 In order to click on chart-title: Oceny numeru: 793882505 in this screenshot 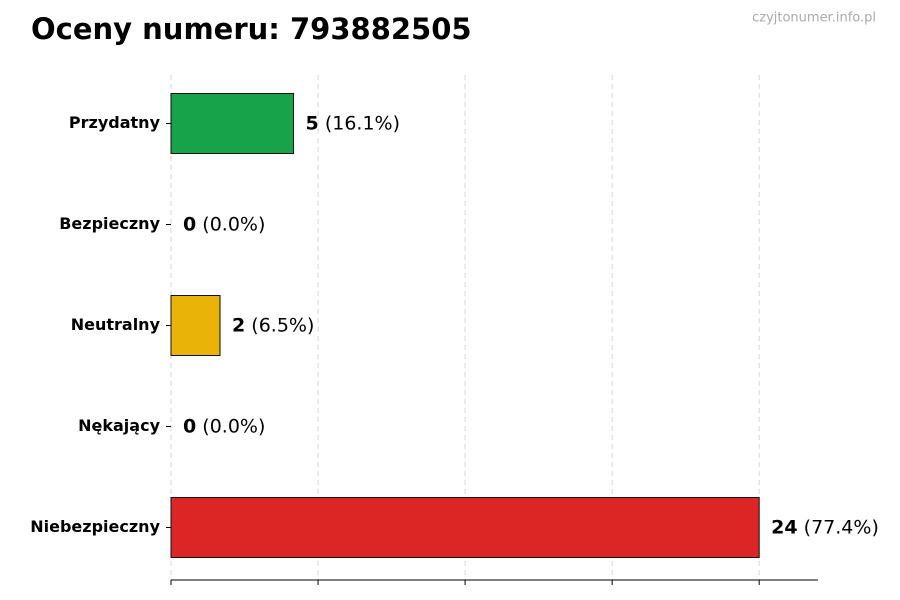, I will do `click(251, 29)`.